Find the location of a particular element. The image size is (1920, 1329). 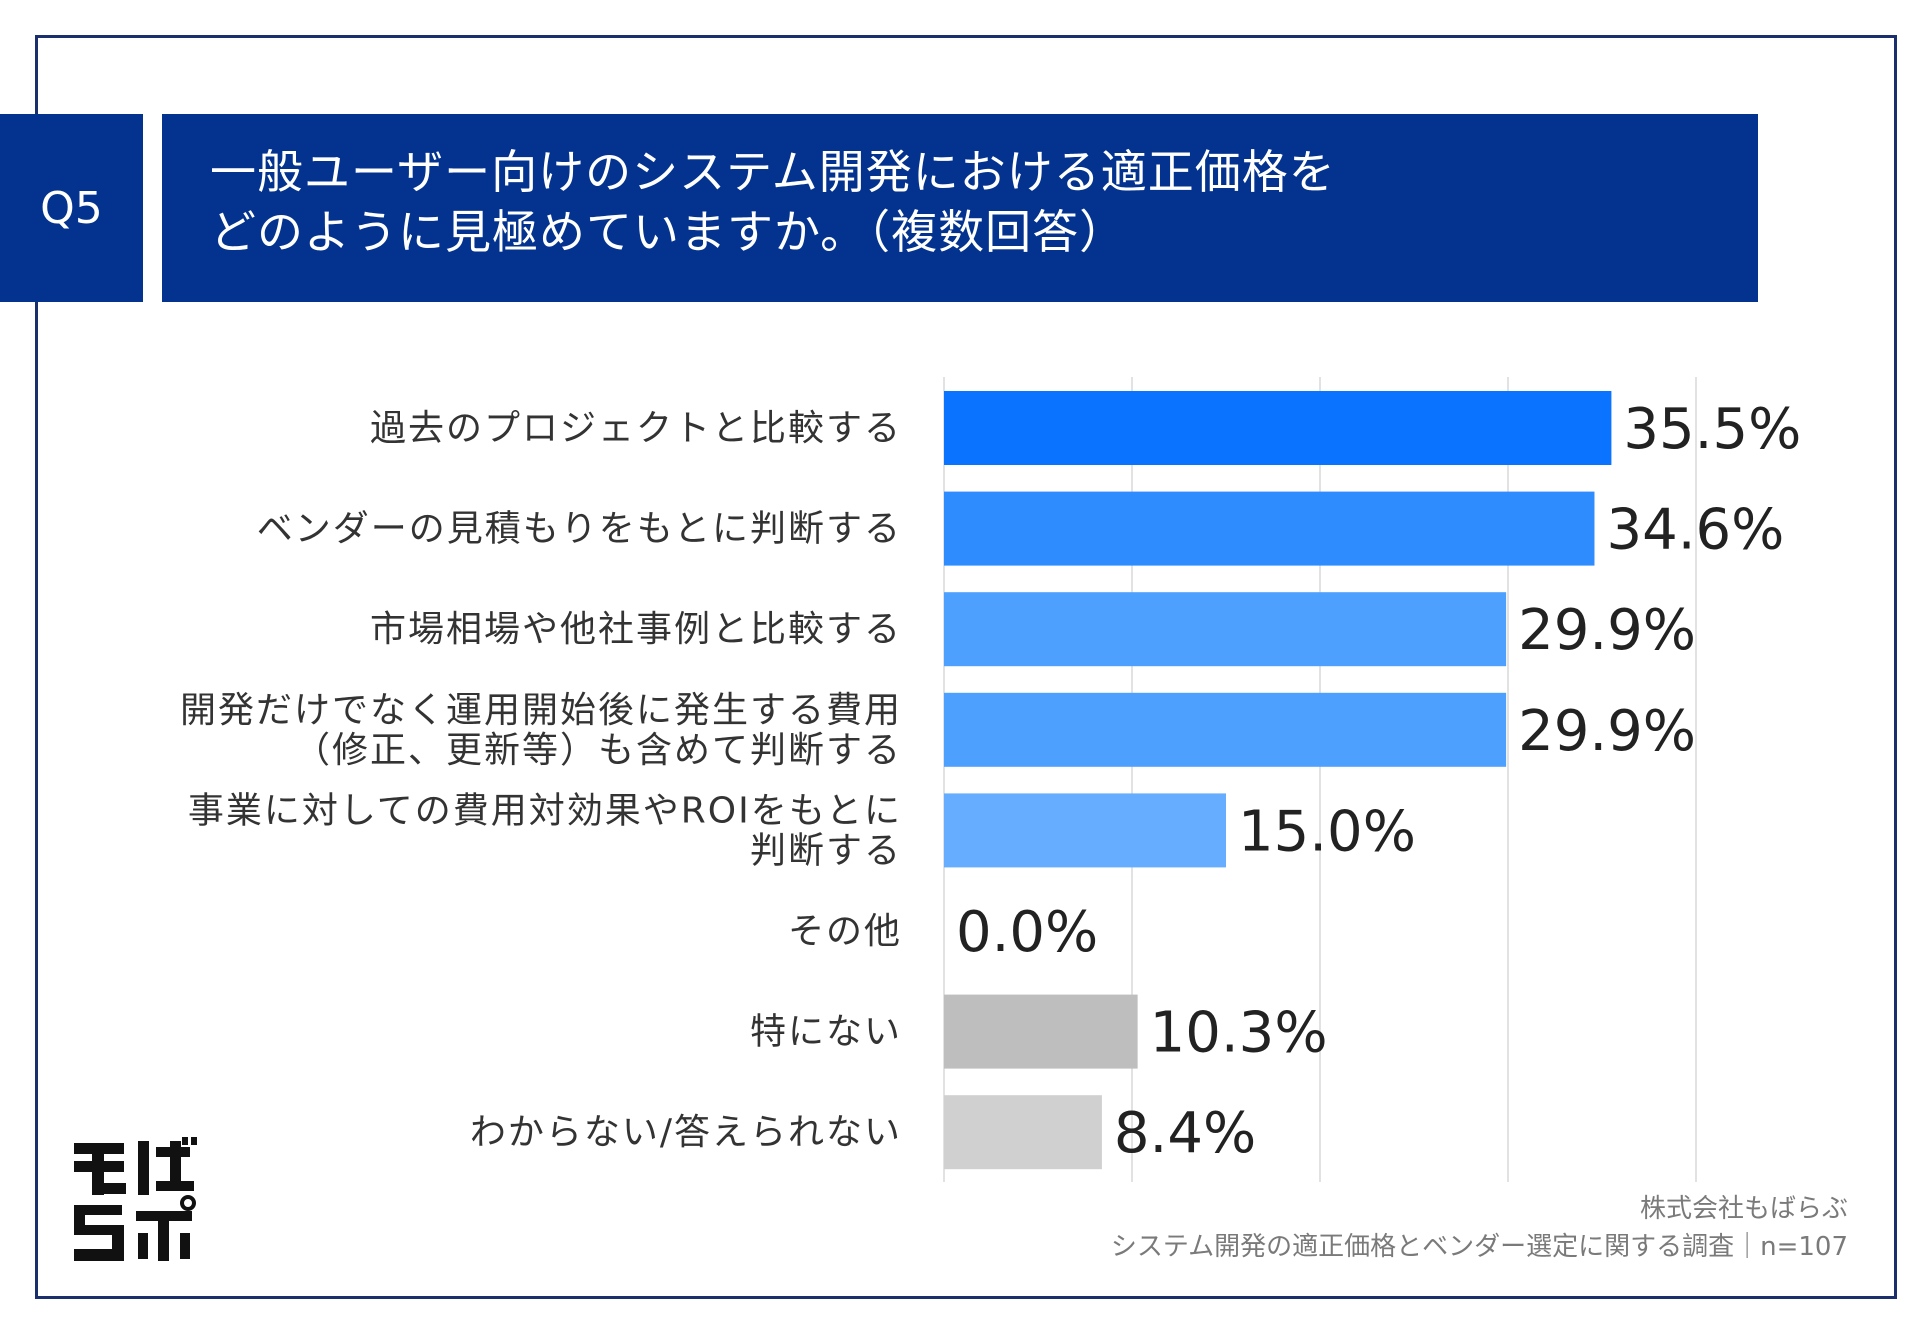

value-label-1: 34.6% is located at coordinates (1695, 530).